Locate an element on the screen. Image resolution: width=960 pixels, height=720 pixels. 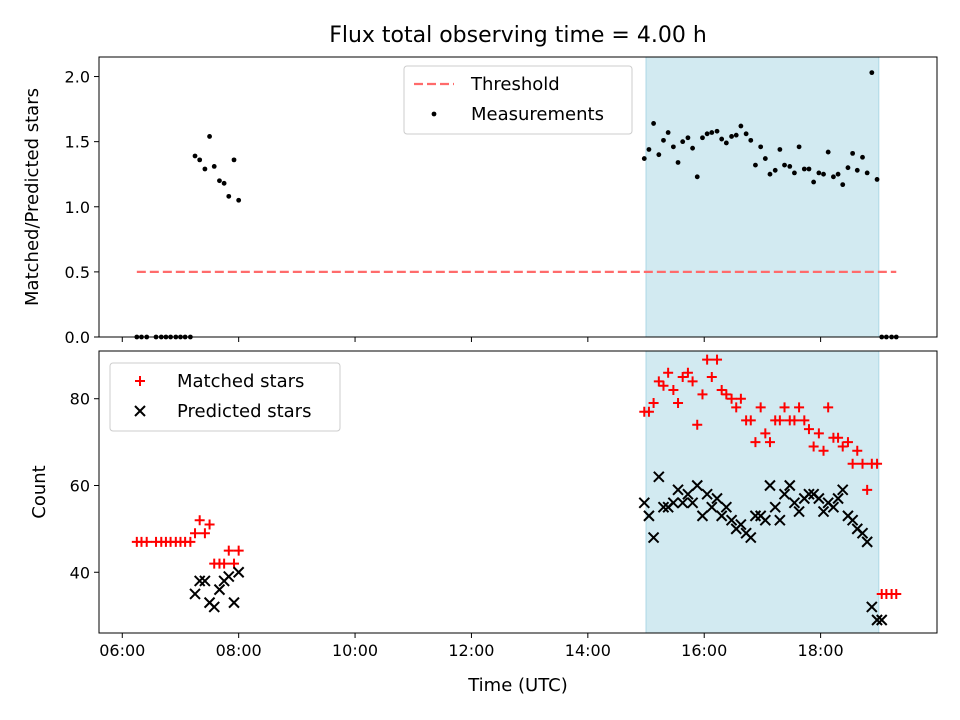
top-observing-window is located at coordinates (762, 197).